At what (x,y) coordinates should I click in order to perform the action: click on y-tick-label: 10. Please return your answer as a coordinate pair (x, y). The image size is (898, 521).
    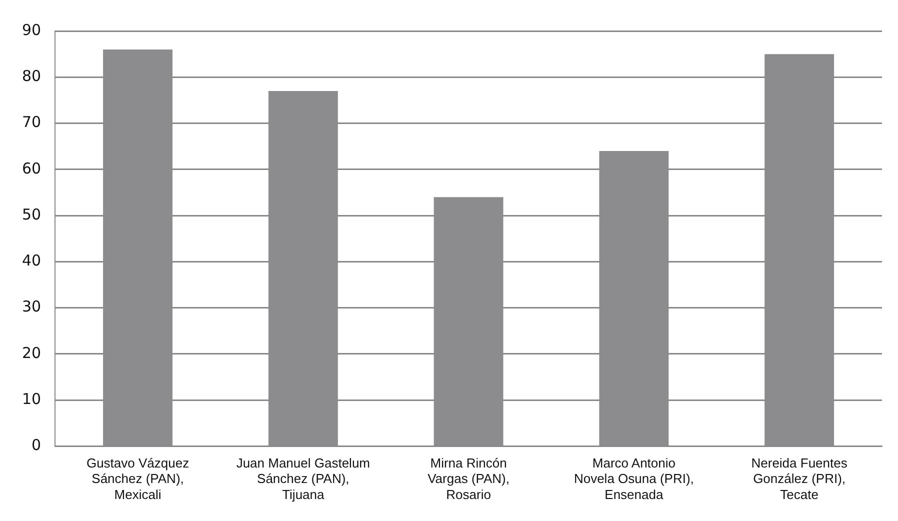
    Looking at the image, I should click on (32, 399).